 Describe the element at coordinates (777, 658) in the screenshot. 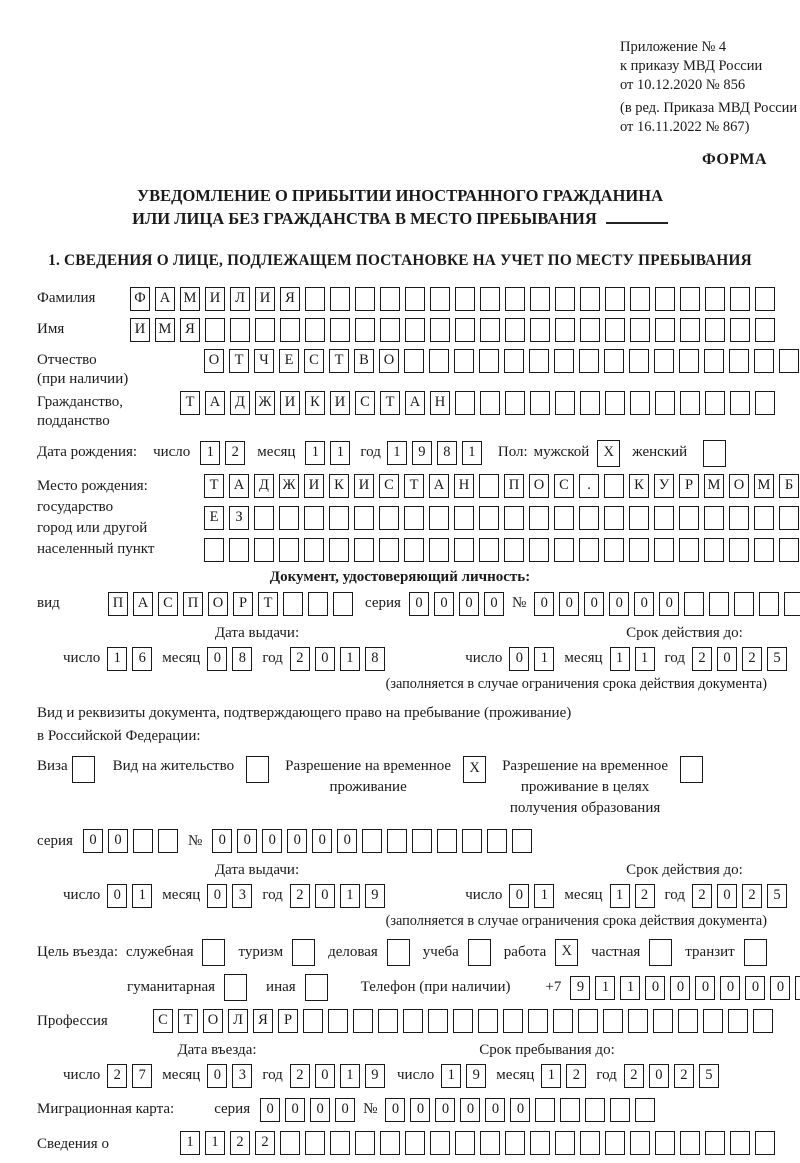

I see `char-cell: 5` at that location.